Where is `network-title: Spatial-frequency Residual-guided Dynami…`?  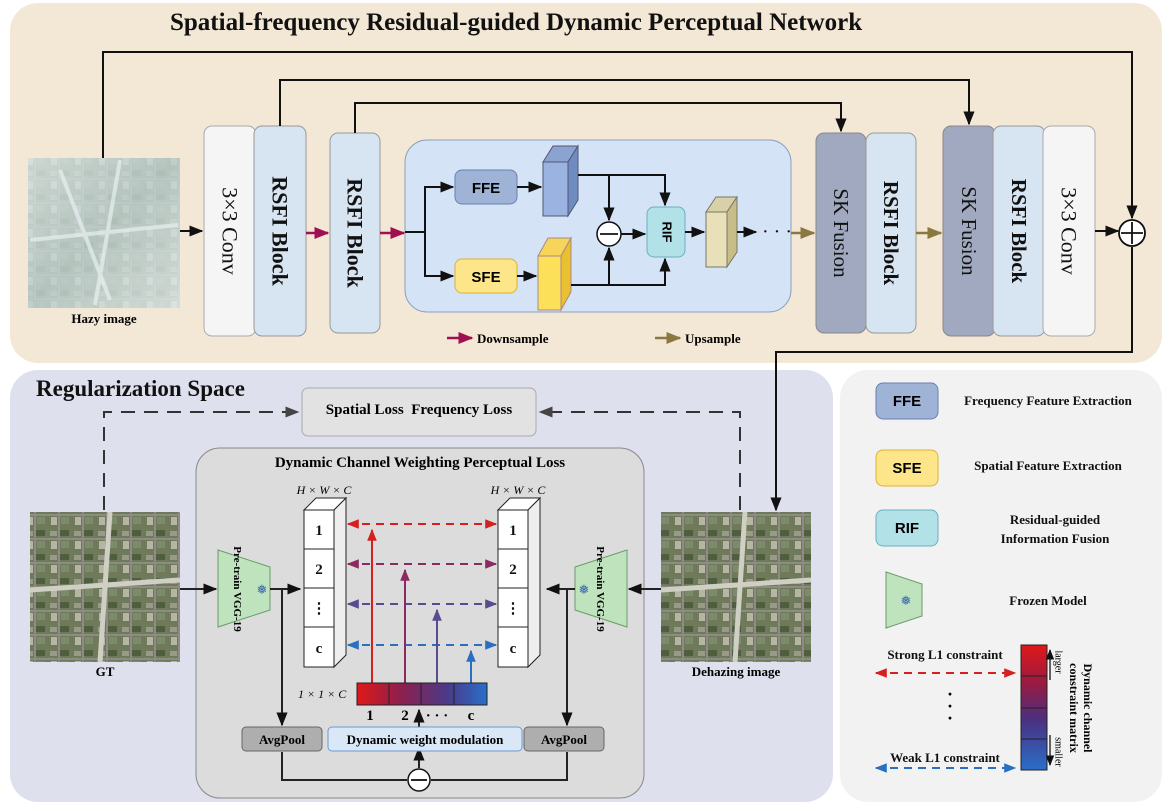 network-title: Spatial-frequency Residual-guided Dynami… is located at coordinates (516, 22).